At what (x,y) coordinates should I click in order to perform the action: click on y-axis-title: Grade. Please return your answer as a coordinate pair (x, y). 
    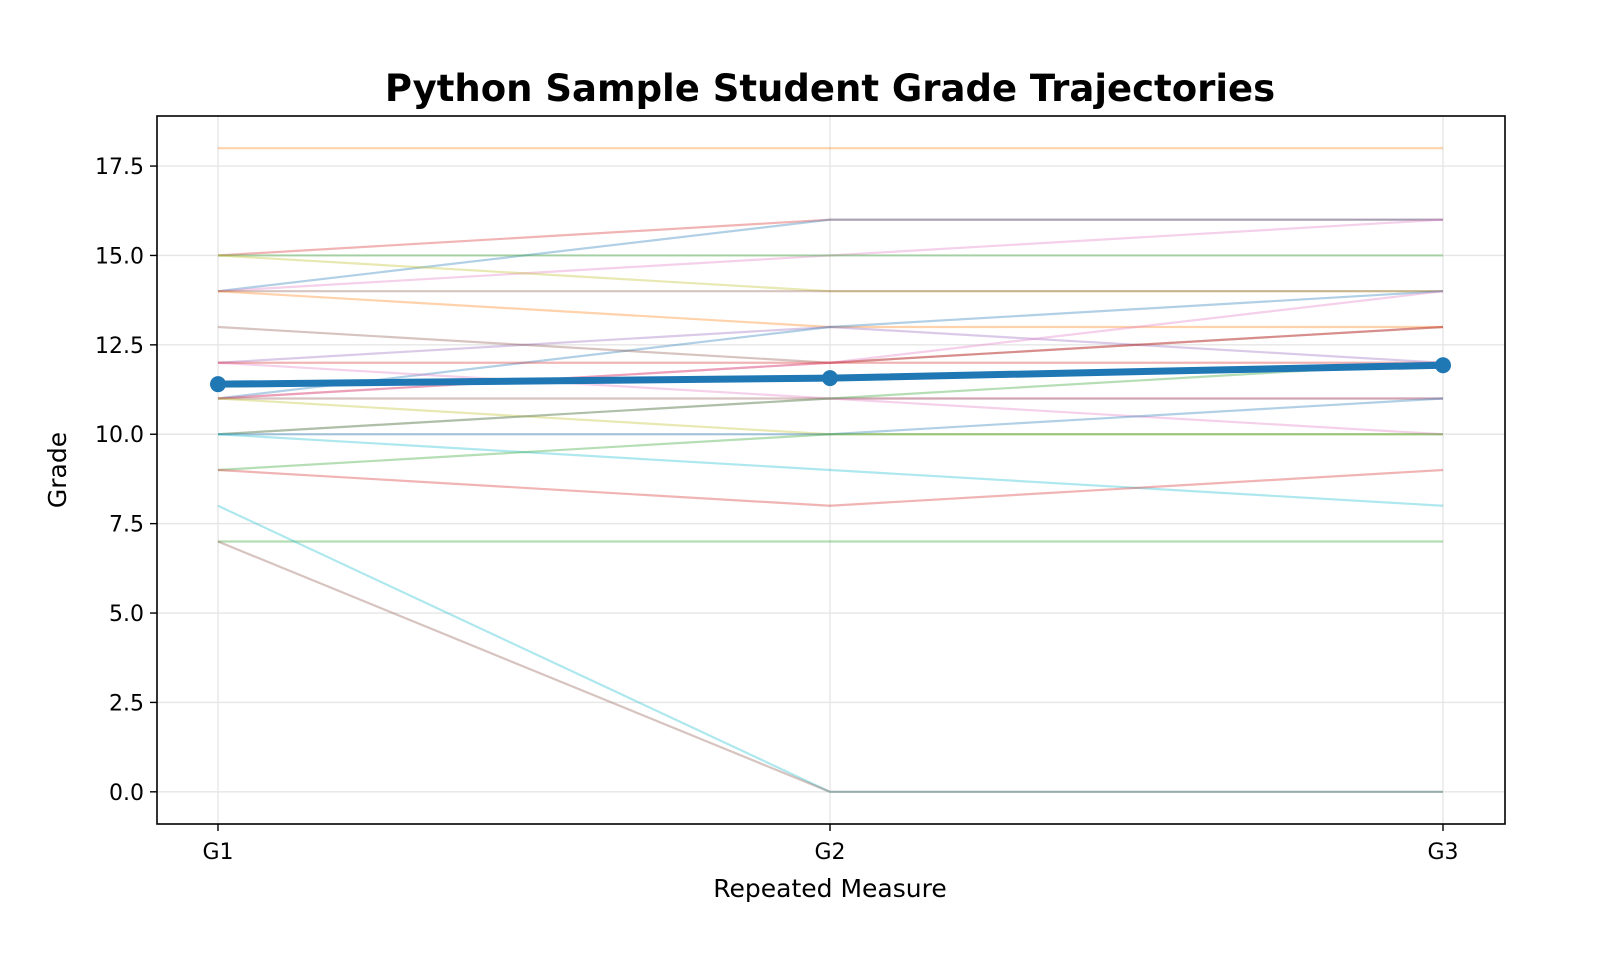
    Looking at the image, I should click on (57, 470).